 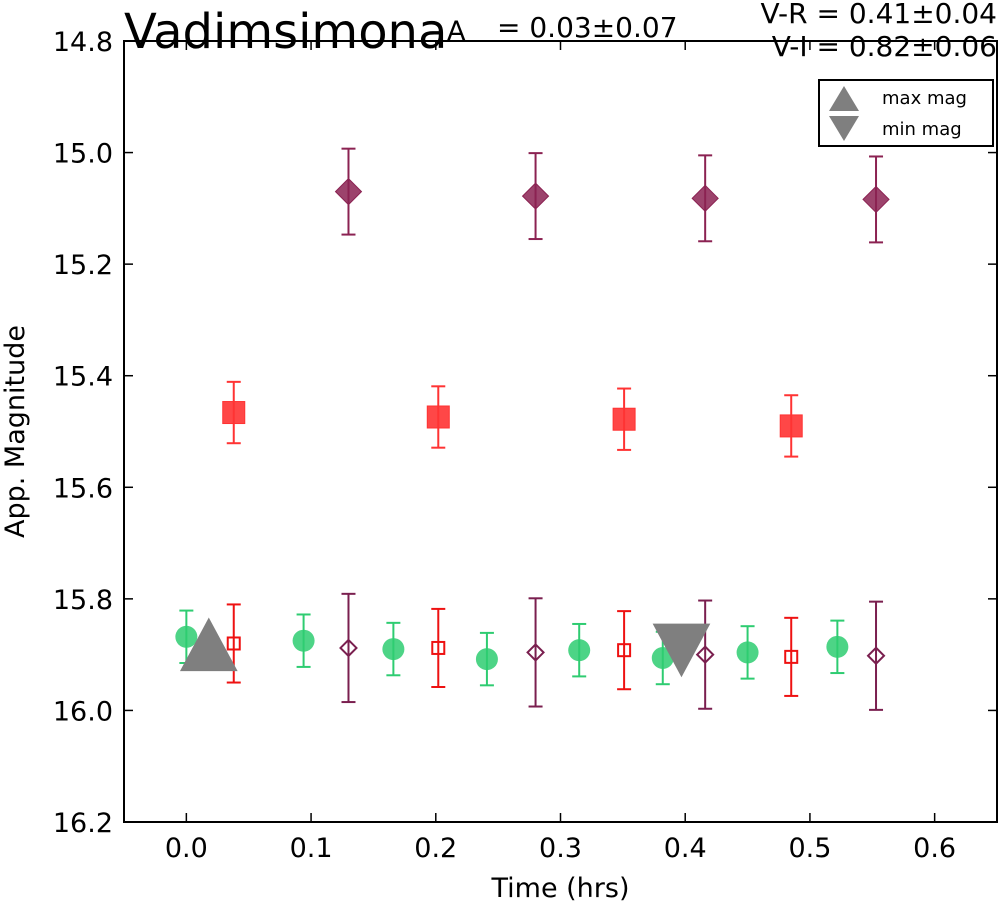 I want to click on x-tick-label: 0.2, so click(x=435, y=848).